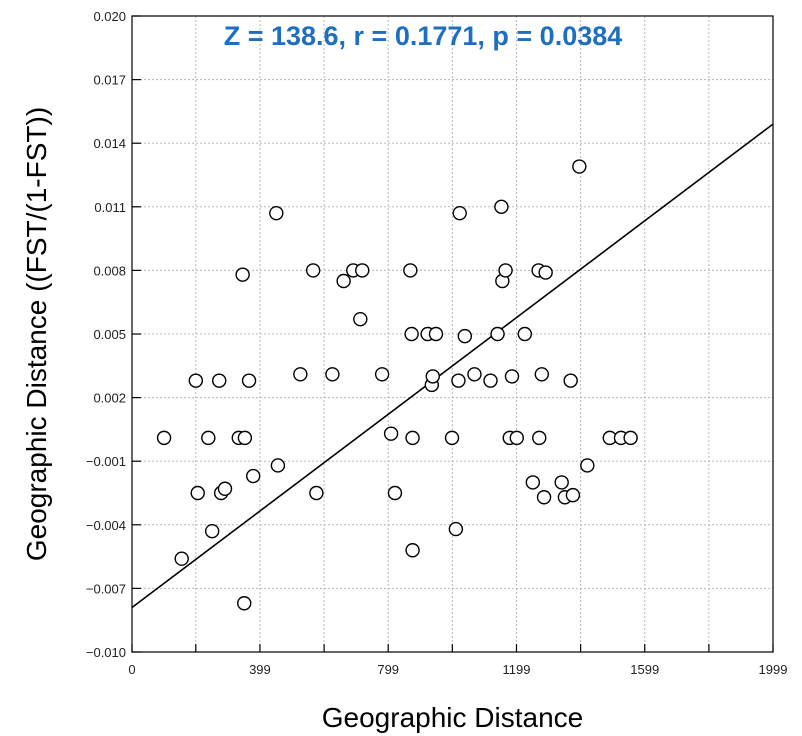 Image resolution: width=802 pixels, height=736 pixels. I want to click on x-tick-label: 1999, so click(773, 669).